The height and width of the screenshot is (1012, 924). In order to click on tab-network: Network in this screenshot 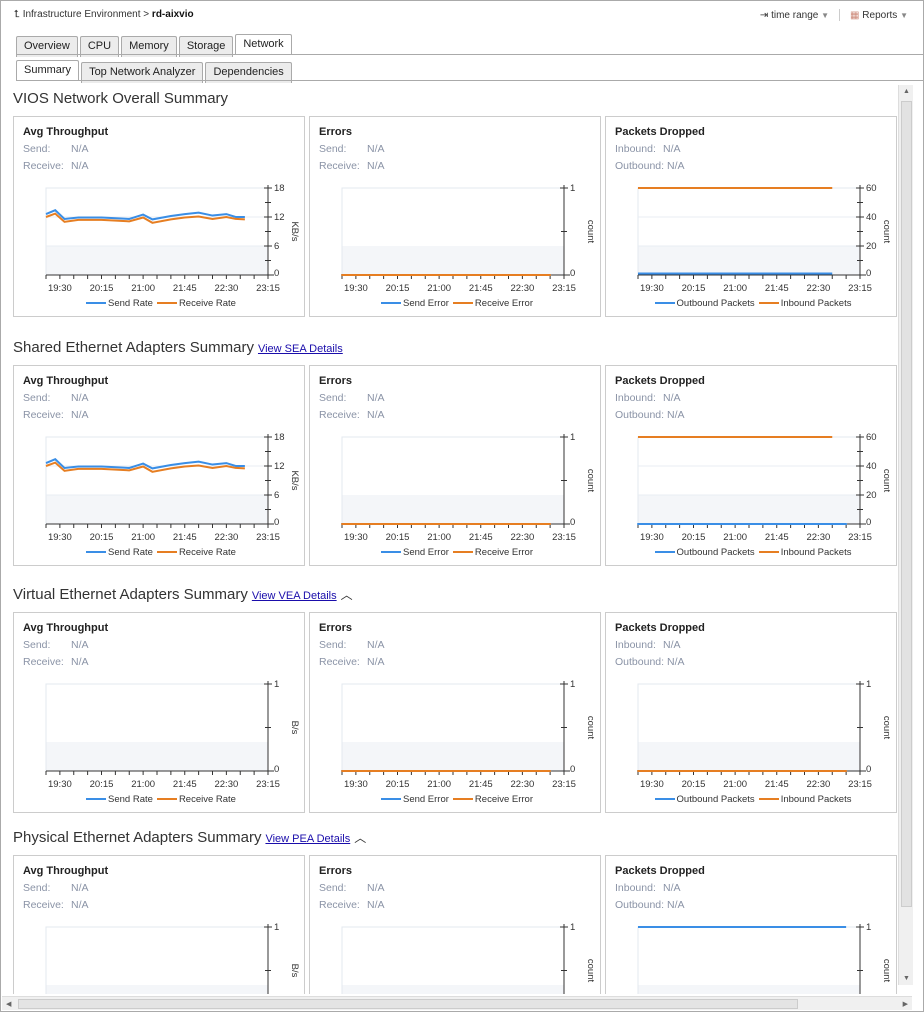, I will do `click(263, 44)`.